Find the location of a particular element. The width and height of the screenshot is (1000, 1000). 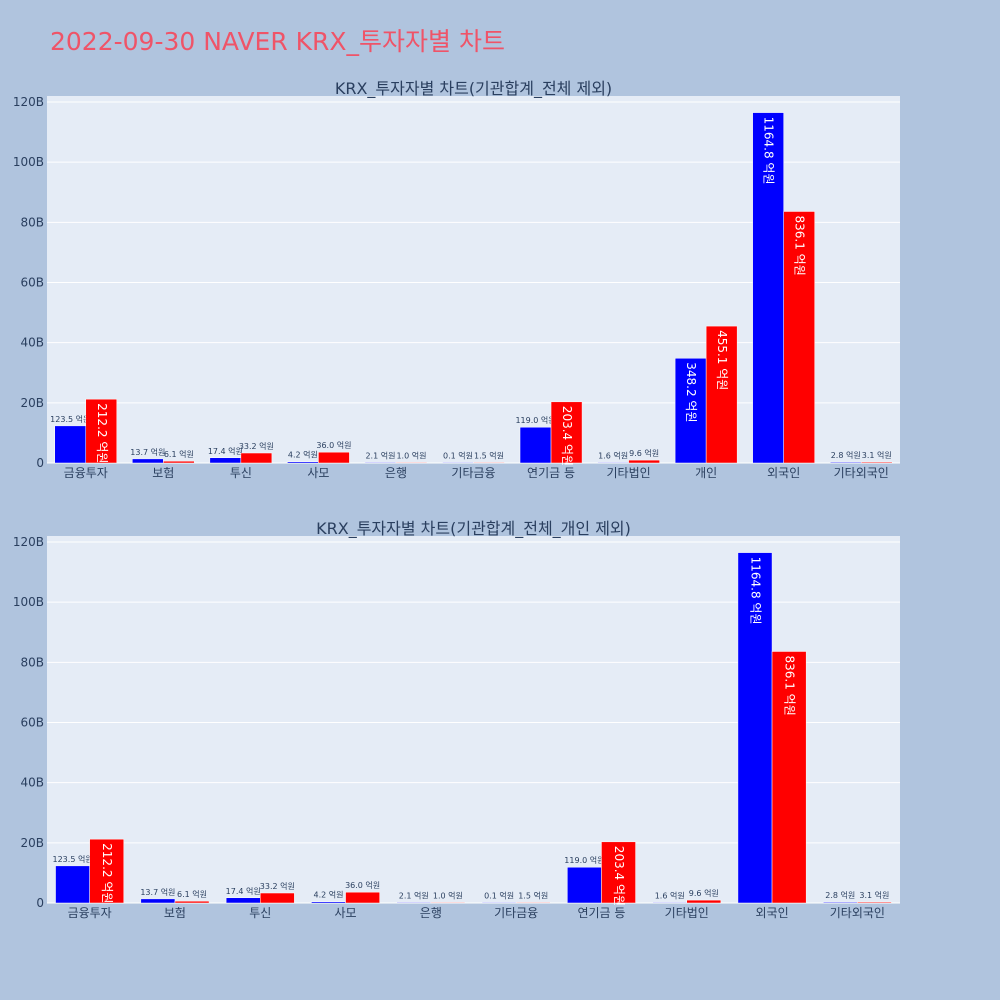

data-label: 123.5 억원 is located at coordinates (70, 419).